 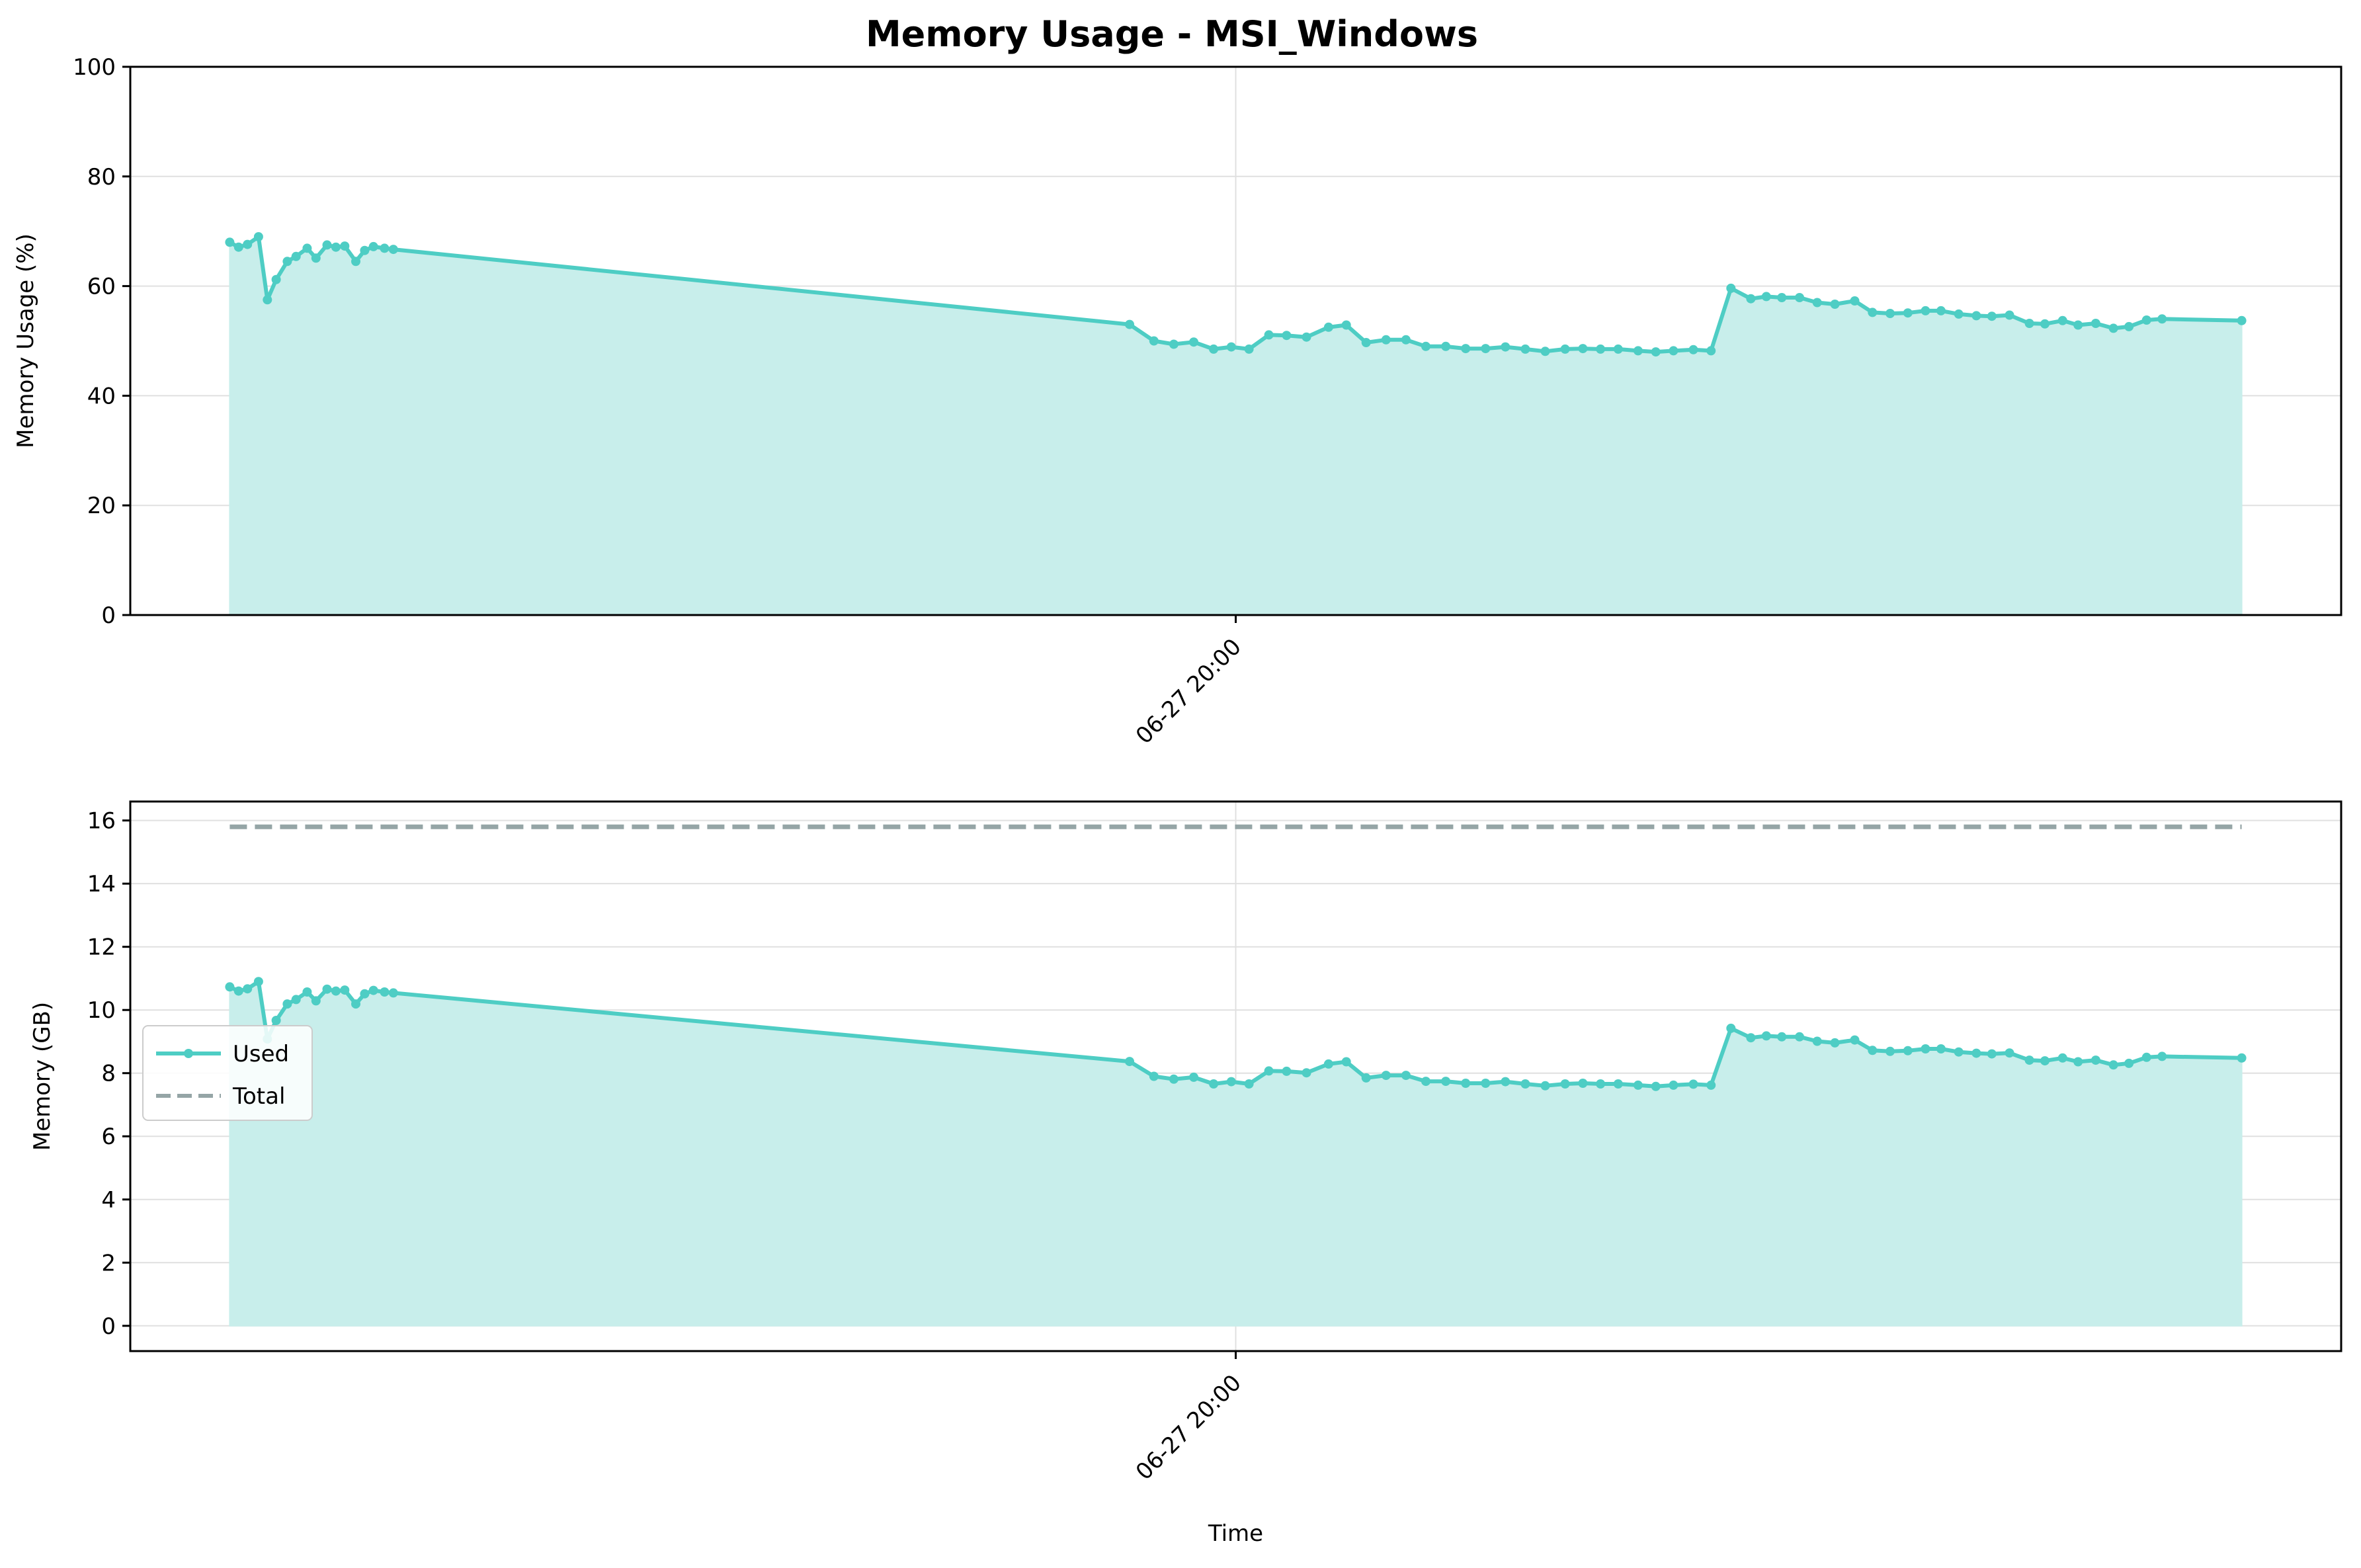 I want to click on gb-y-tick-label: 12, so click(x=101, y=947).